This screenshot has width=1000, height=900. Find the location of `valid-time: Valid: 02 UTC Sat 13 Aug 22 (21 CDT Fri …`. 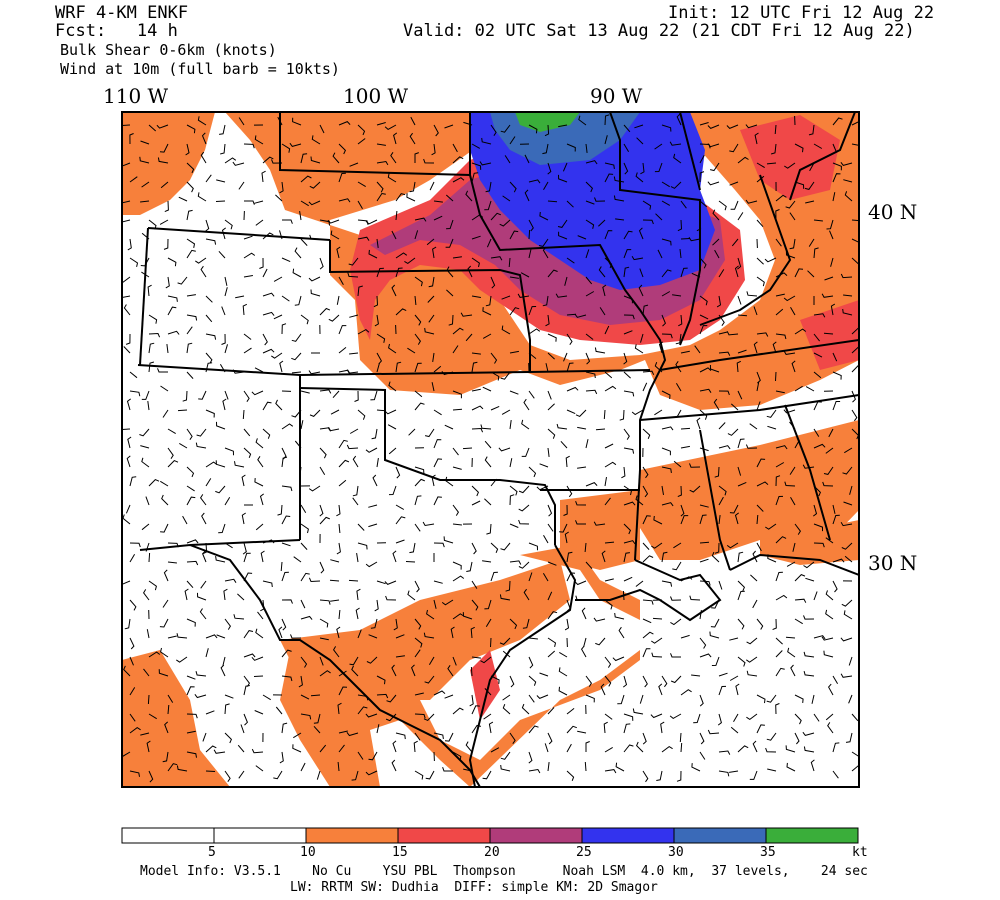

valid-time: Valid: 02 UTC Sat 13 Aug 22 (21 CDT Fri … is located at coordinates (659, 31).